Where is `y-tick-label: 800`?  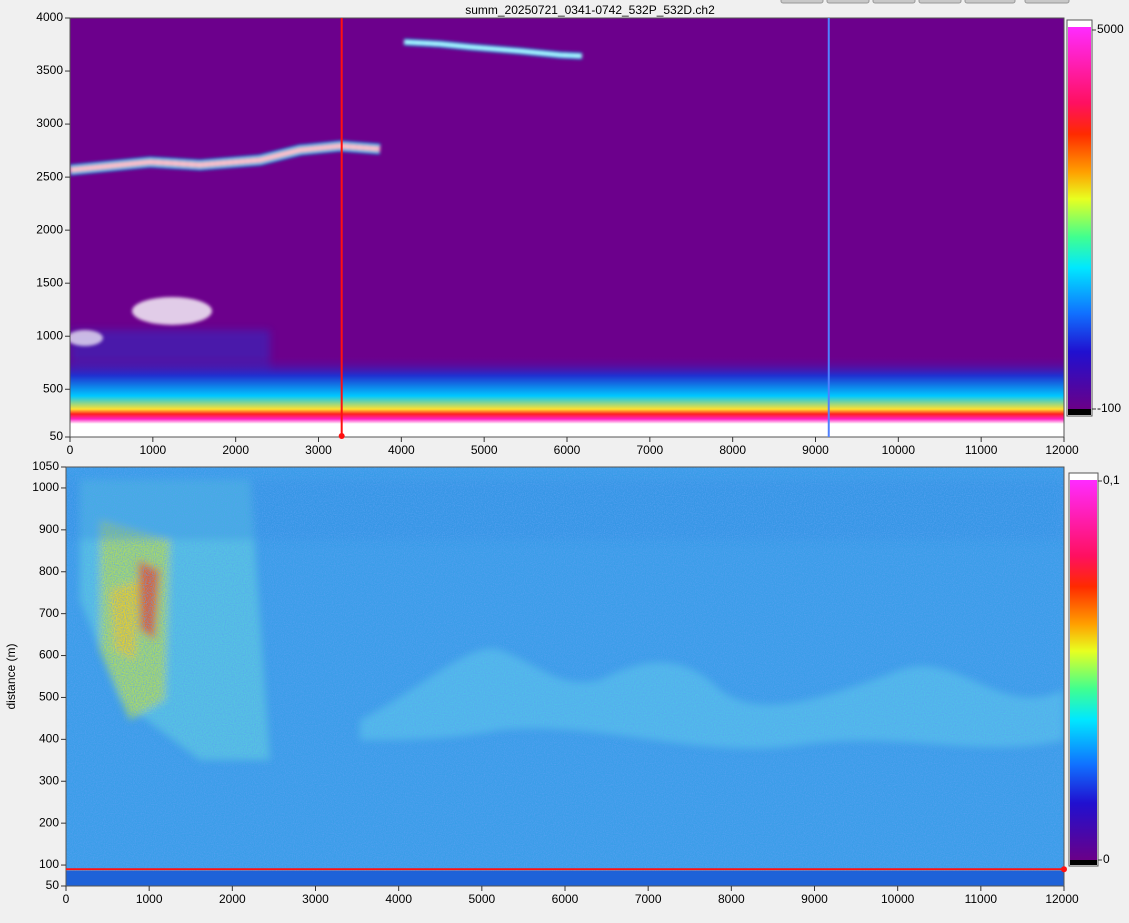 y-tick-label: 800 is located at coordinates (49, 571).